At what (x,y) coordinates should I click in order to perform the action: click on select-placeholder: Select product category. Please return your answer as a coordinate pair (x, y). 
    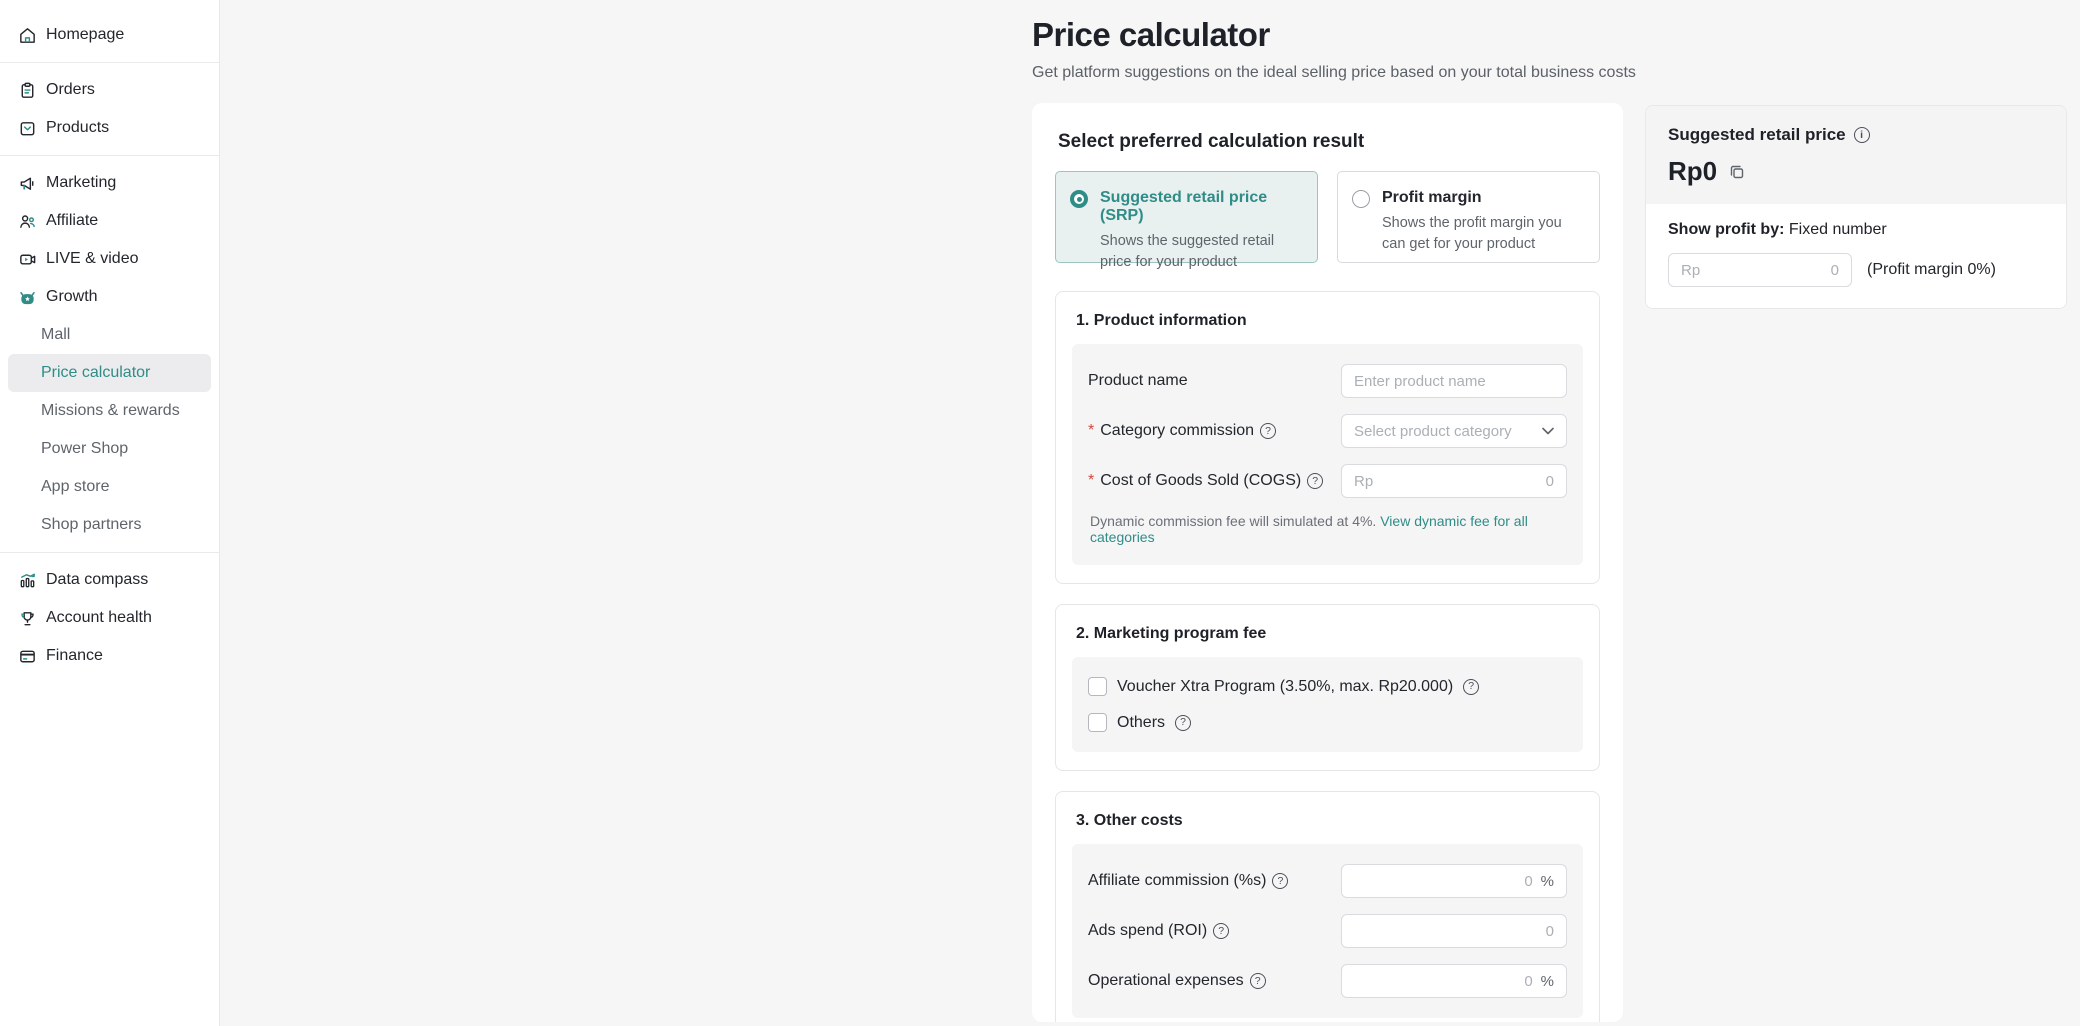
    Looking at the image, I should click on (1433, 431).